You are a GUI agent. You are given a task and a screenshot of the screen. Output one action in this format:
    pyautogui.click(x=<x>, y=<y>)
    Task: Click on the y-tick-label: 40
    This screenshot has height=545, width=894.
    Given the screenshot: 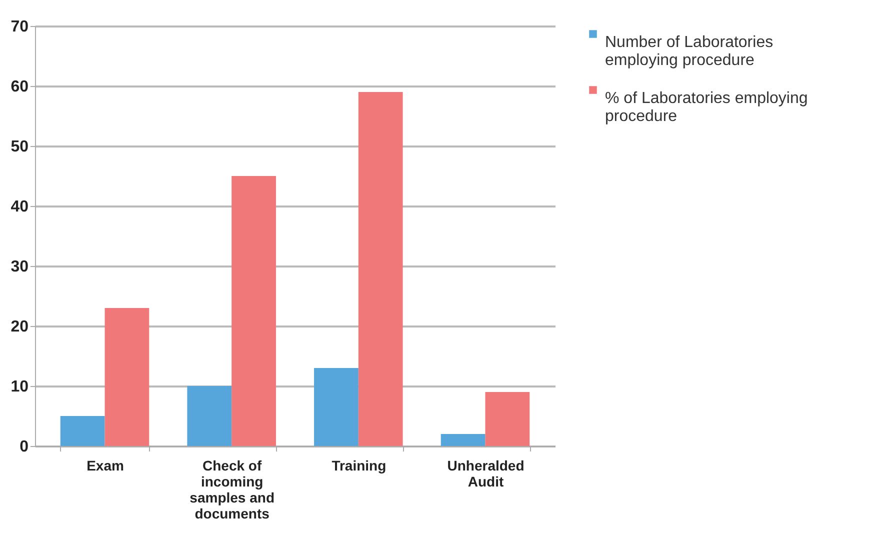 What is the action you would take?
    pyautogui.click(x=19, y=207)
    